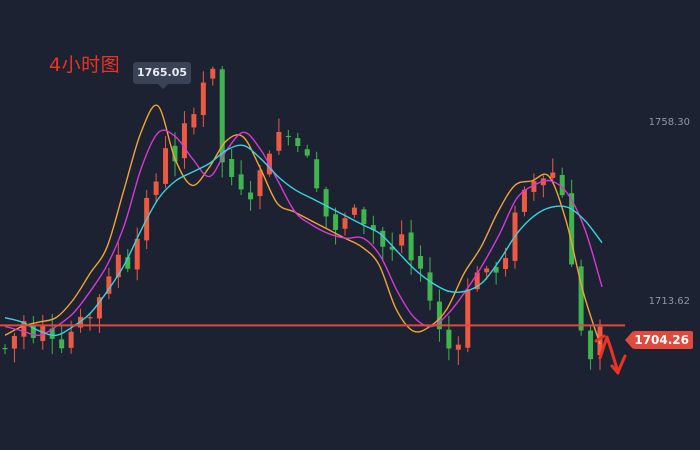 The width and height of the screenshot is (700, 450). What do you see at coordinates (162, 75) in the screenshot?
I see `high-price-marker: 1765.05` at bounding box center [162, 75].